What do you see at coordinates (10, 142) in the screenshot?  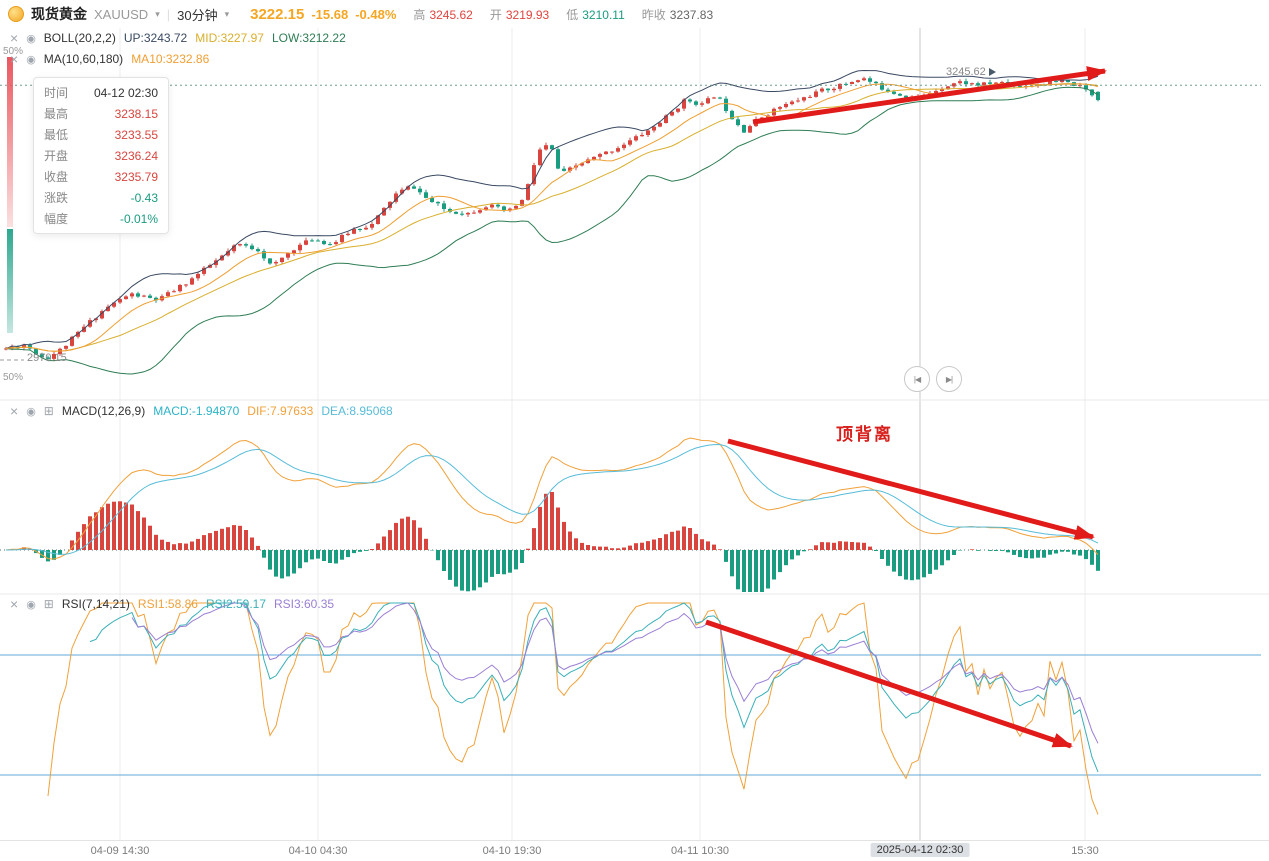 I see `long-short-ratio-bar-long` at bounding box center [10, 142].